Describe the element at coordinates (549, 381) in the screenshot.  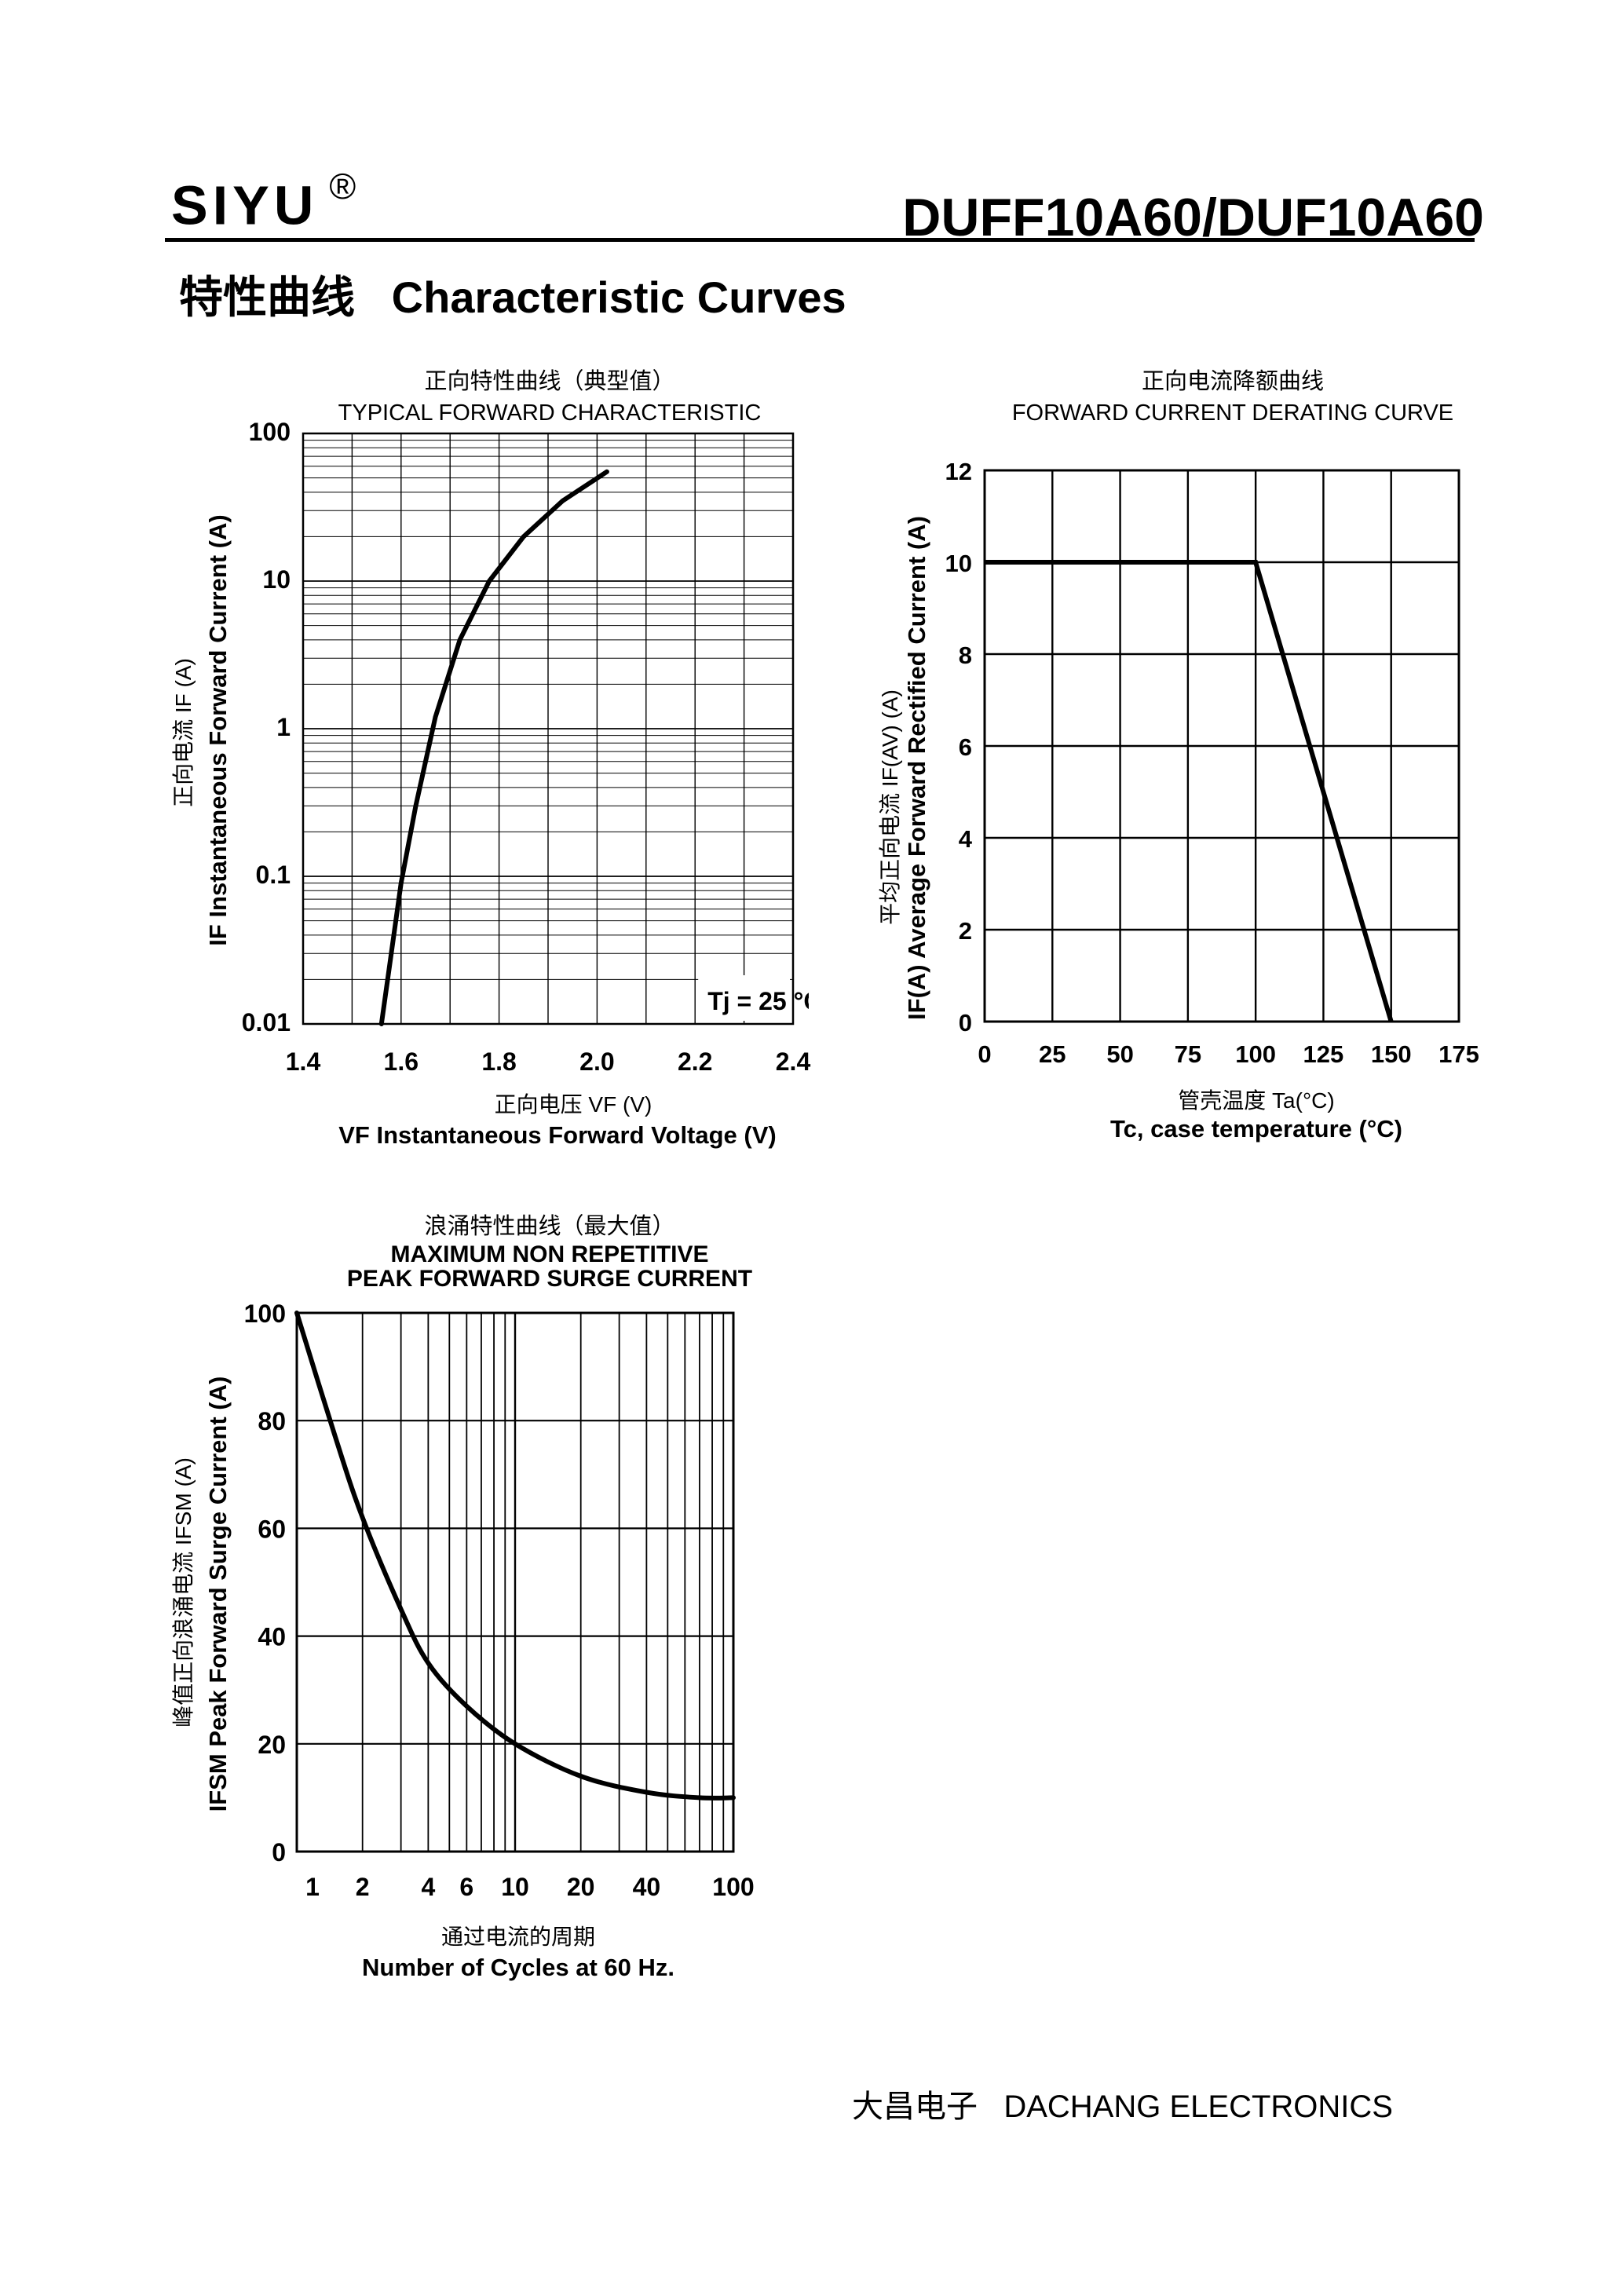
I see `chart1-title-cn: 正向特性曲线（典型值）` at that location.